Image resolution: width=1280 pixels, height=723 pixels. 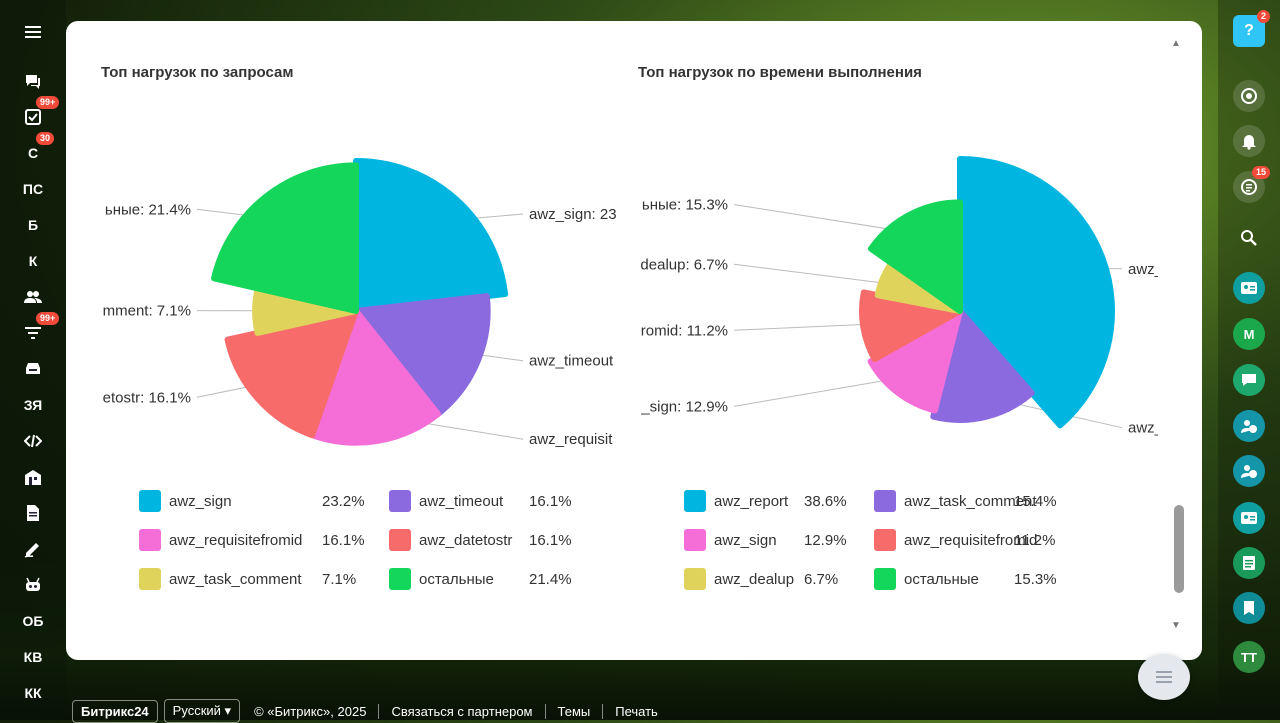 What do you see at coordinates (1176, 43) in the screenshot?
I see `scroll-up-arrow: ▲` at bounding box center [1176, 43].